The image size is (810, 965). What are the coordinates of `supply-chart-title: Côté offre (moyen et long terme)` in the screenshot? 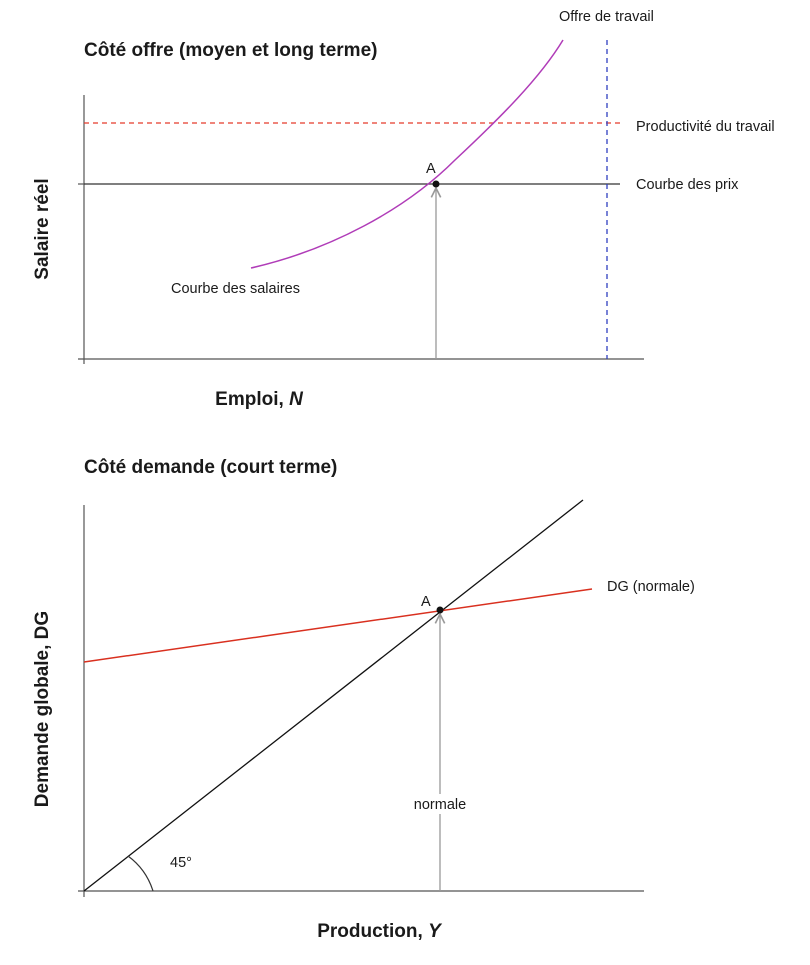 It's located at (230, 50).